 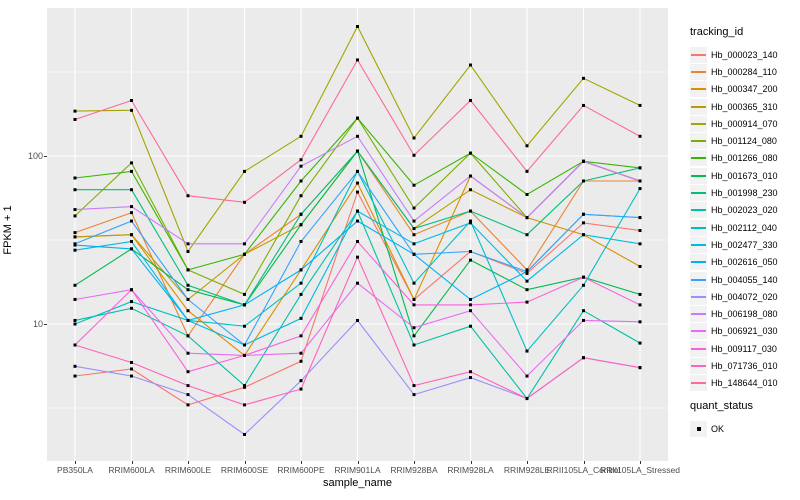 I want to click on legend-item-Hb_006198_080: Hb_006198_080, so click(x=745, y=314).